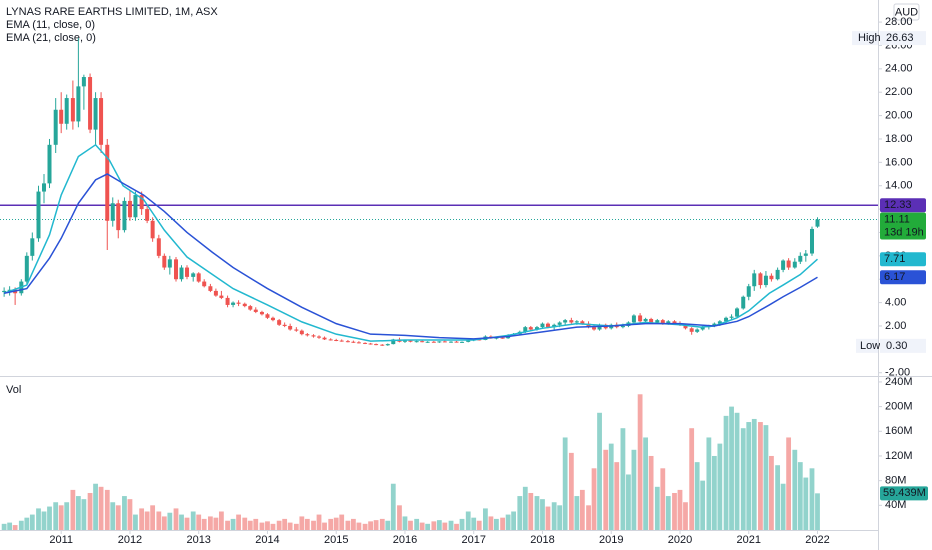 The height and width of the screenshot is (550, 932). Describe the element at coordinates (899, 456) in the screenshot. I see `y-tick-label: 120M` at that location.